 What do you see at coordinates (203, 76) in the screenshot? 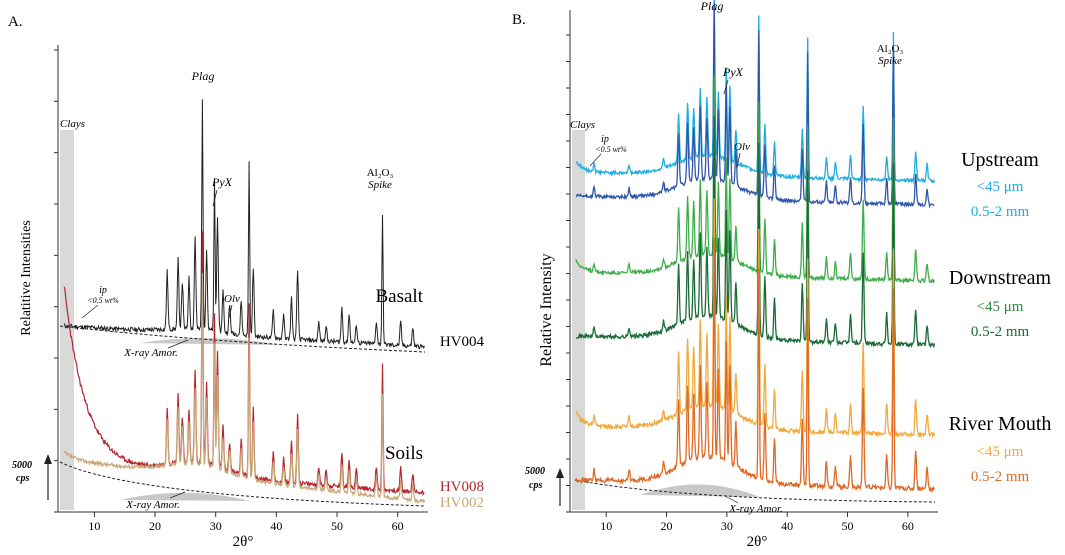
I see `panel-a-annot-plag: Plag` at bounding box center [203, 76].